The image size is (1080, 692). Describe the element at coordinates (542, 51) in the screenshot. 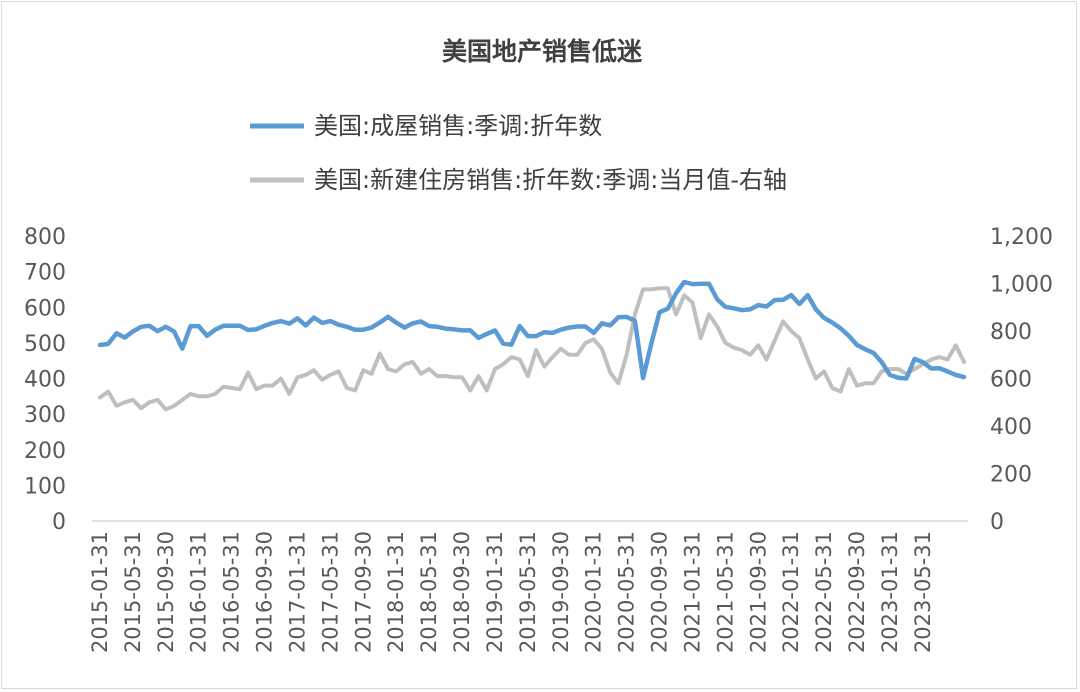

I see `chart-title: 美国地产销售低迷` at that location.